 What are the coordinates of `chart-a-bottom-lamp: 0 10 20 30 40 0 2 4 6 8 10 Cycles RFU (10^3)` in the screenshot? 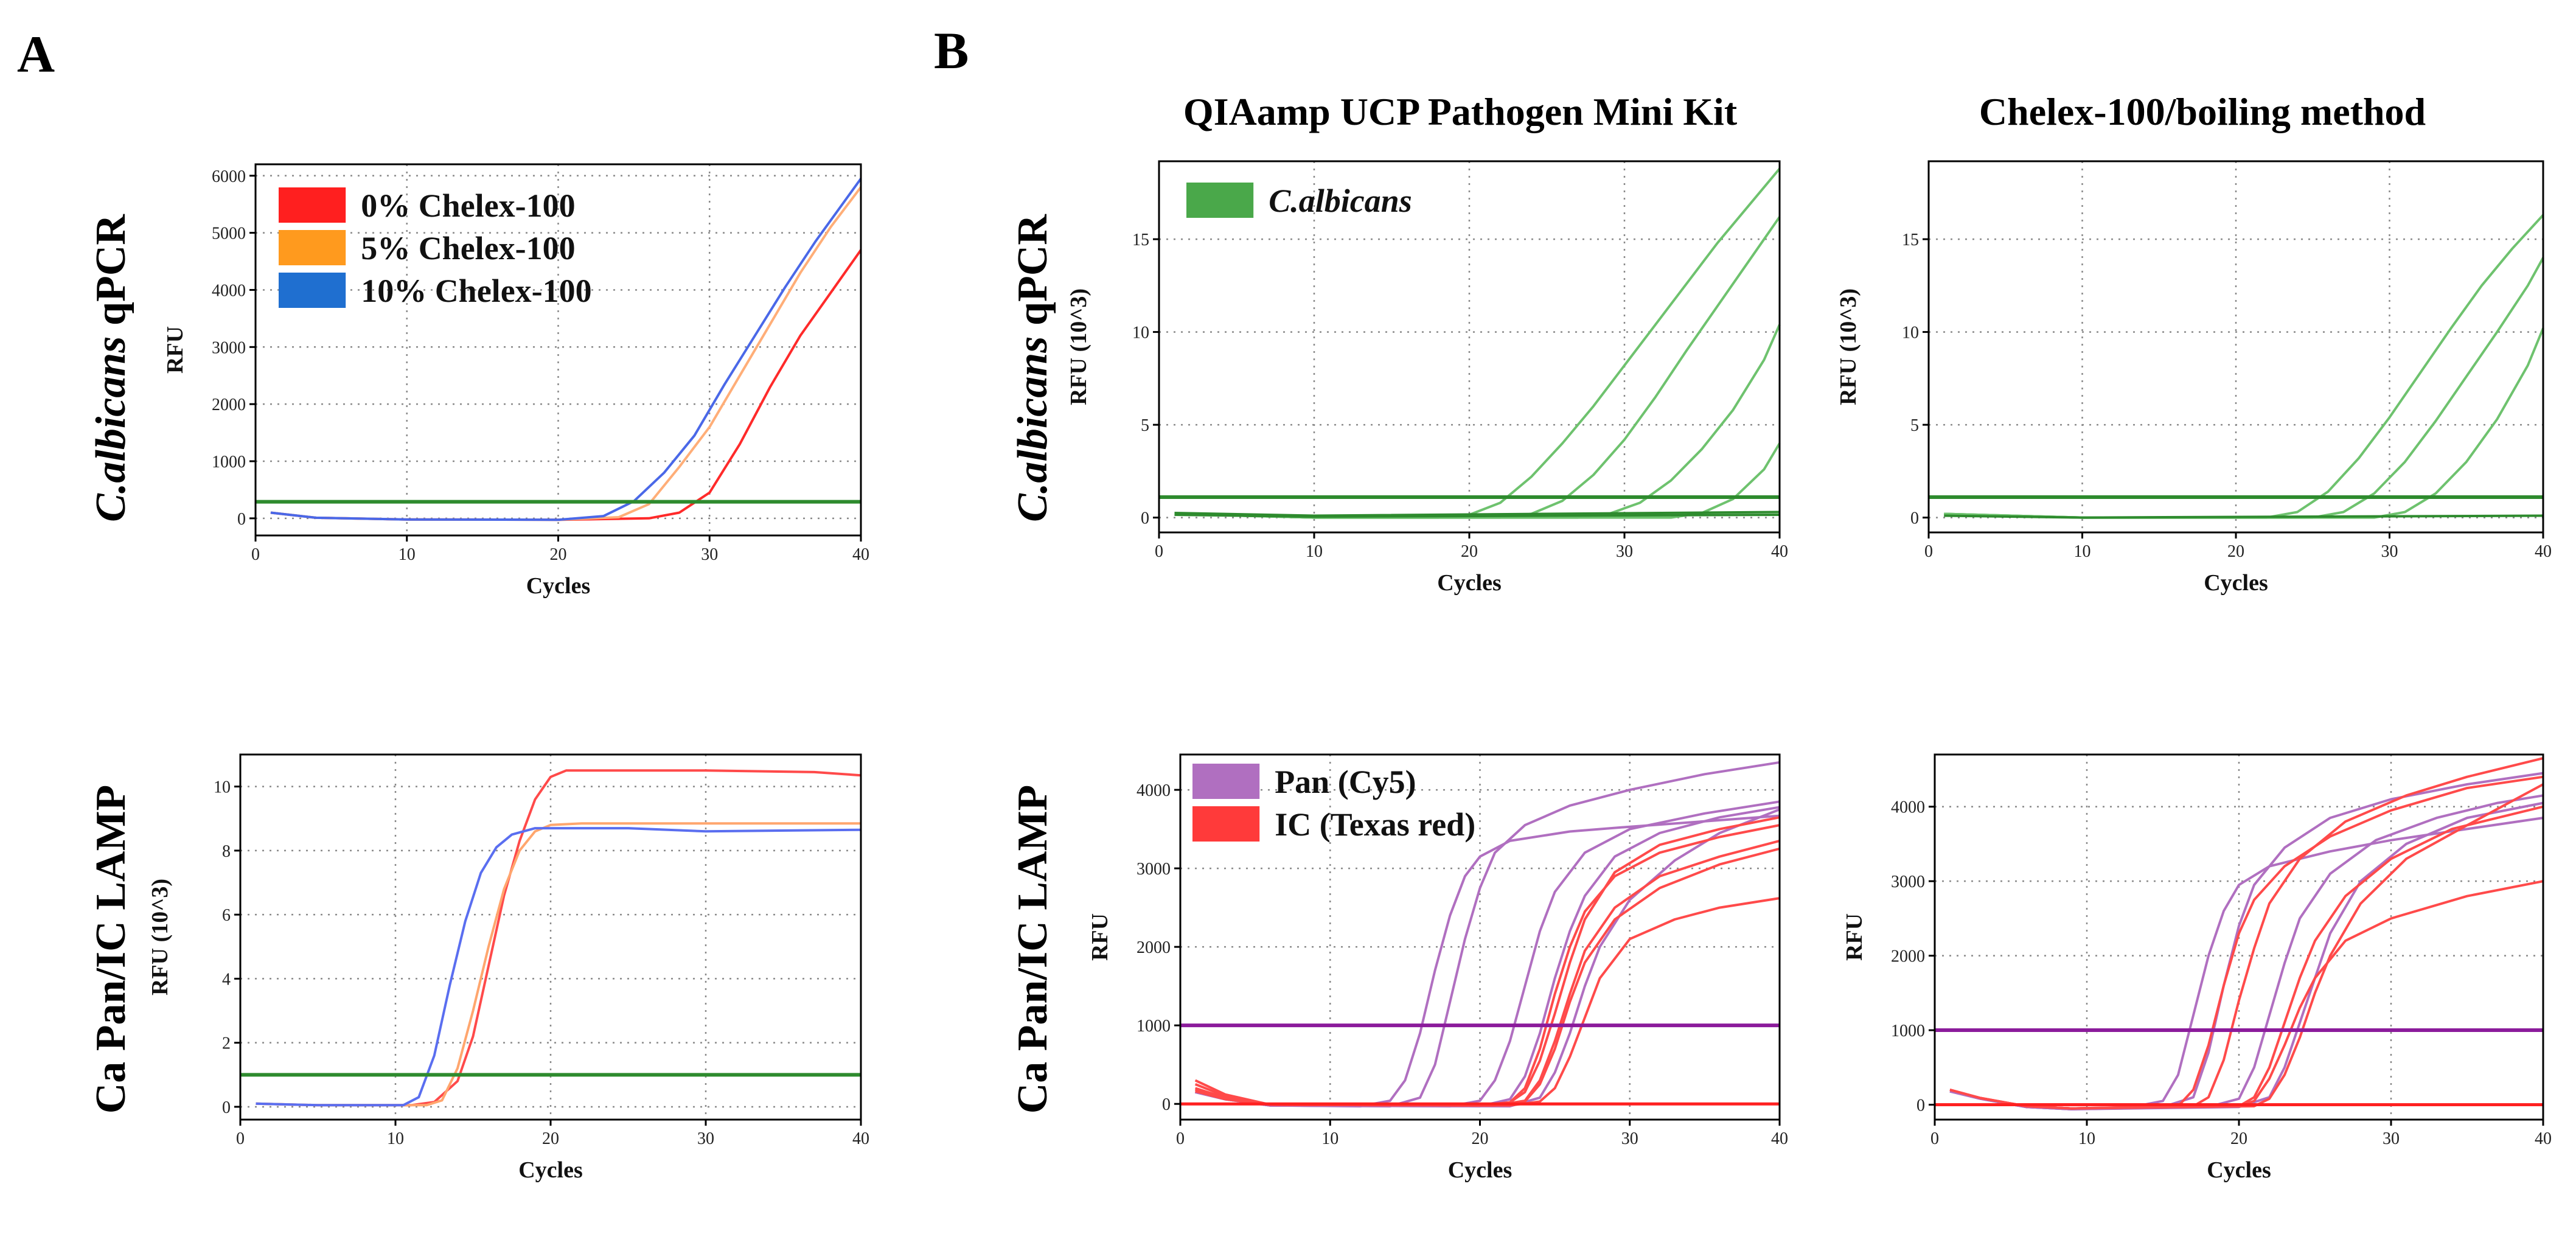 It's located at (508, 968).